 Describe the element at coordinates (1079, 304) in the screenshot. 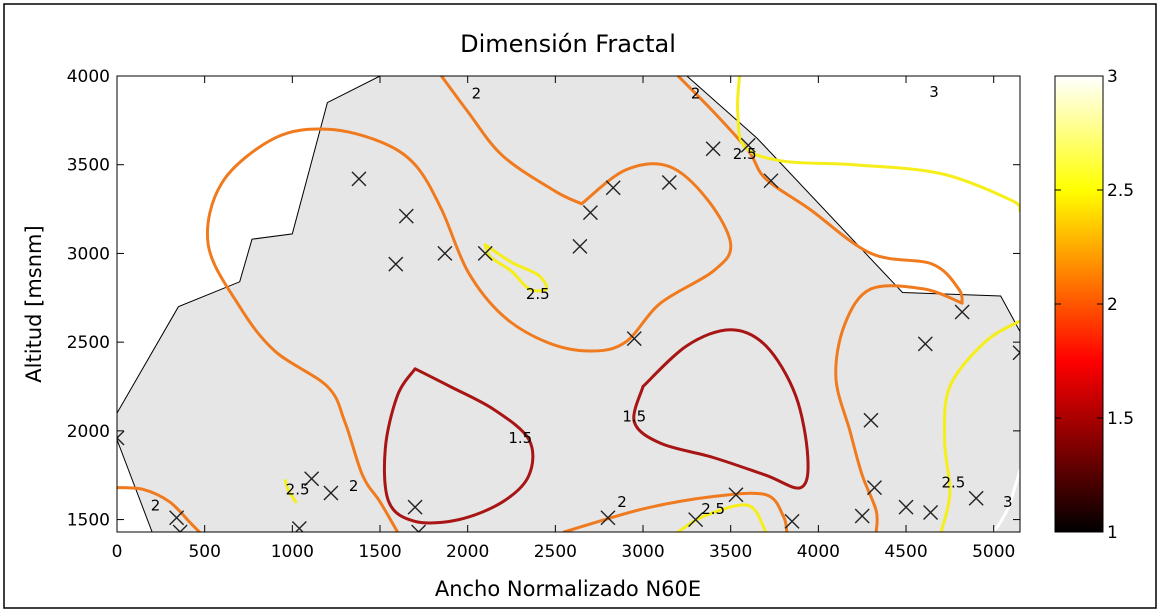

I see `colorbar` at that location.